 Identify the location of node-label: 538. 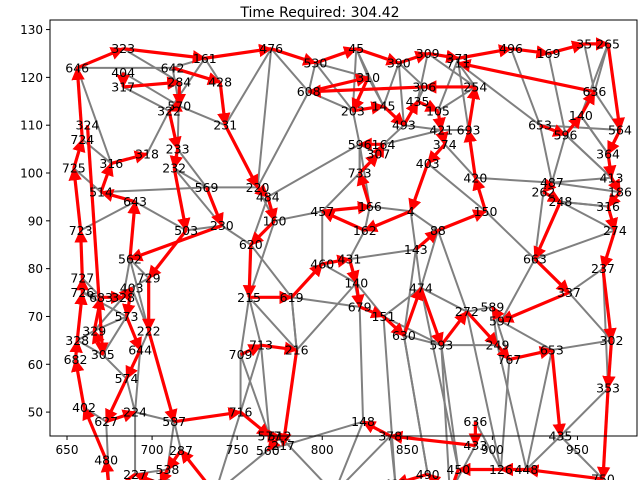
(167, 469).